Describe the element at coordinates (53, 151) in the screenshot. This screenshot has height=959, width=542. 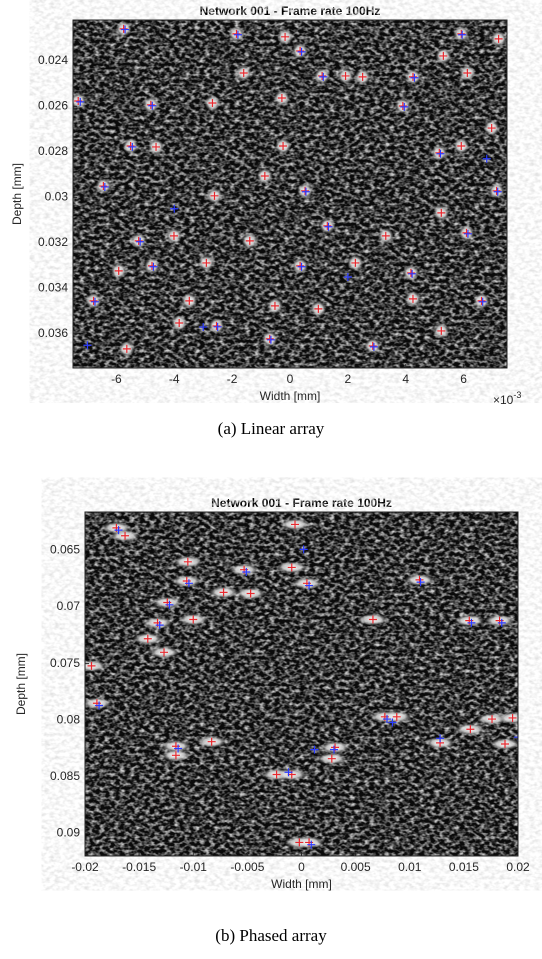
I see `y-tick-label: 0.028` at that location.